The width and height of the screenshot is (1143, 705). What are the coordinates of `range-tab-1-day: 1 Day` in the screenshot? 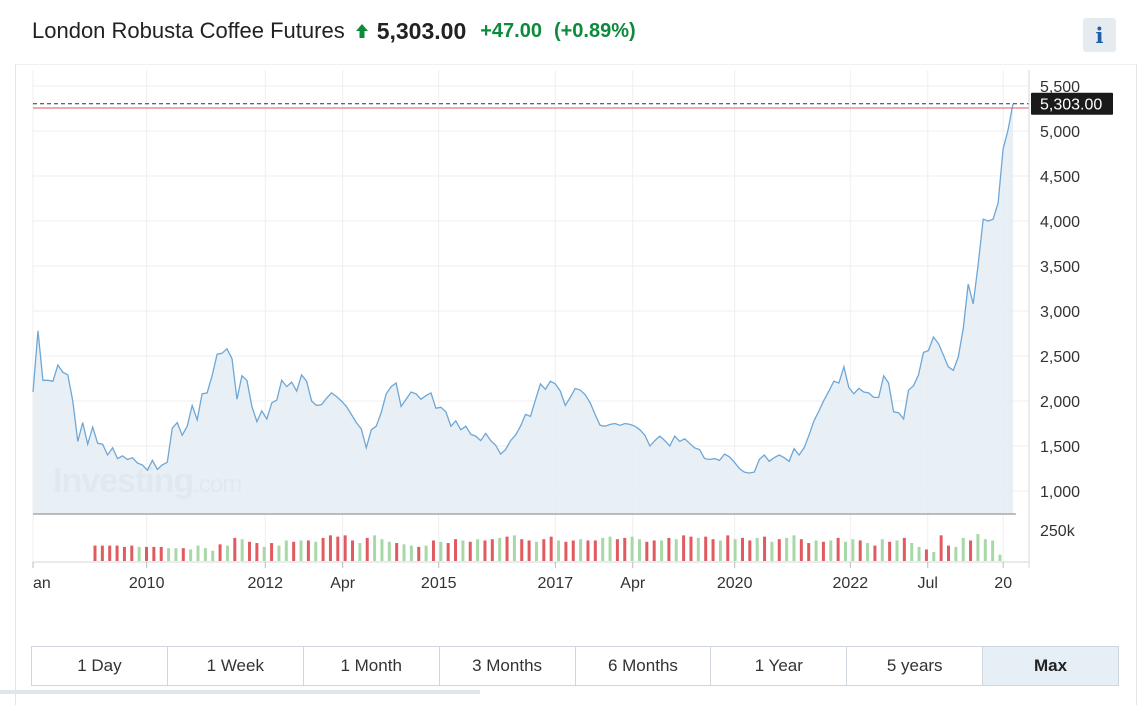 It's located at (100, 666).